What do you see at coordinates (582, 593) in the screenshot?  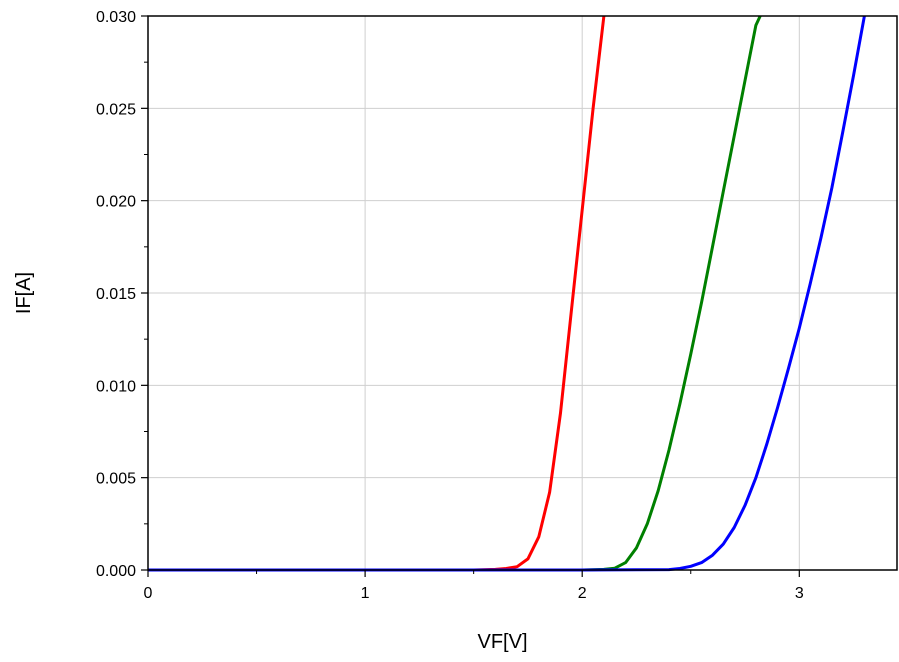 I see `x-tick-label: 2` at bounding box center [582, 593].